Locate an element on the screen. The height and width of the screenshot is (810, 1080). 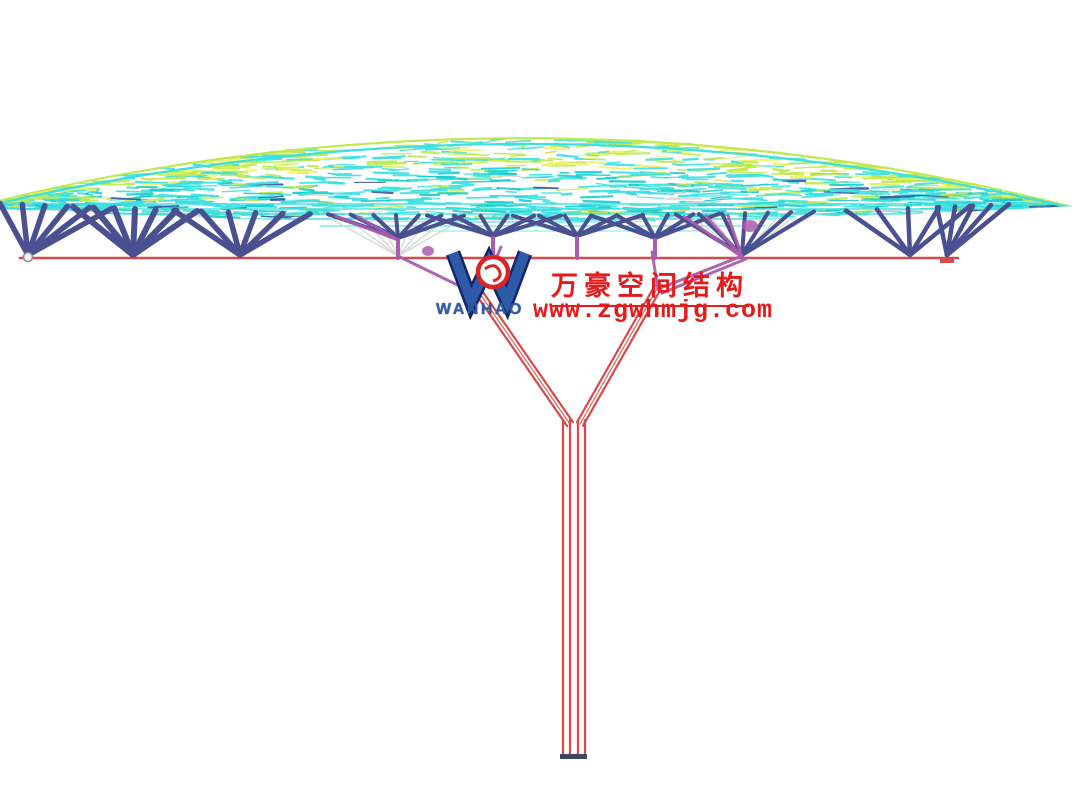
logo-wordmark: WANHAO is located at coordinates (480, 309).